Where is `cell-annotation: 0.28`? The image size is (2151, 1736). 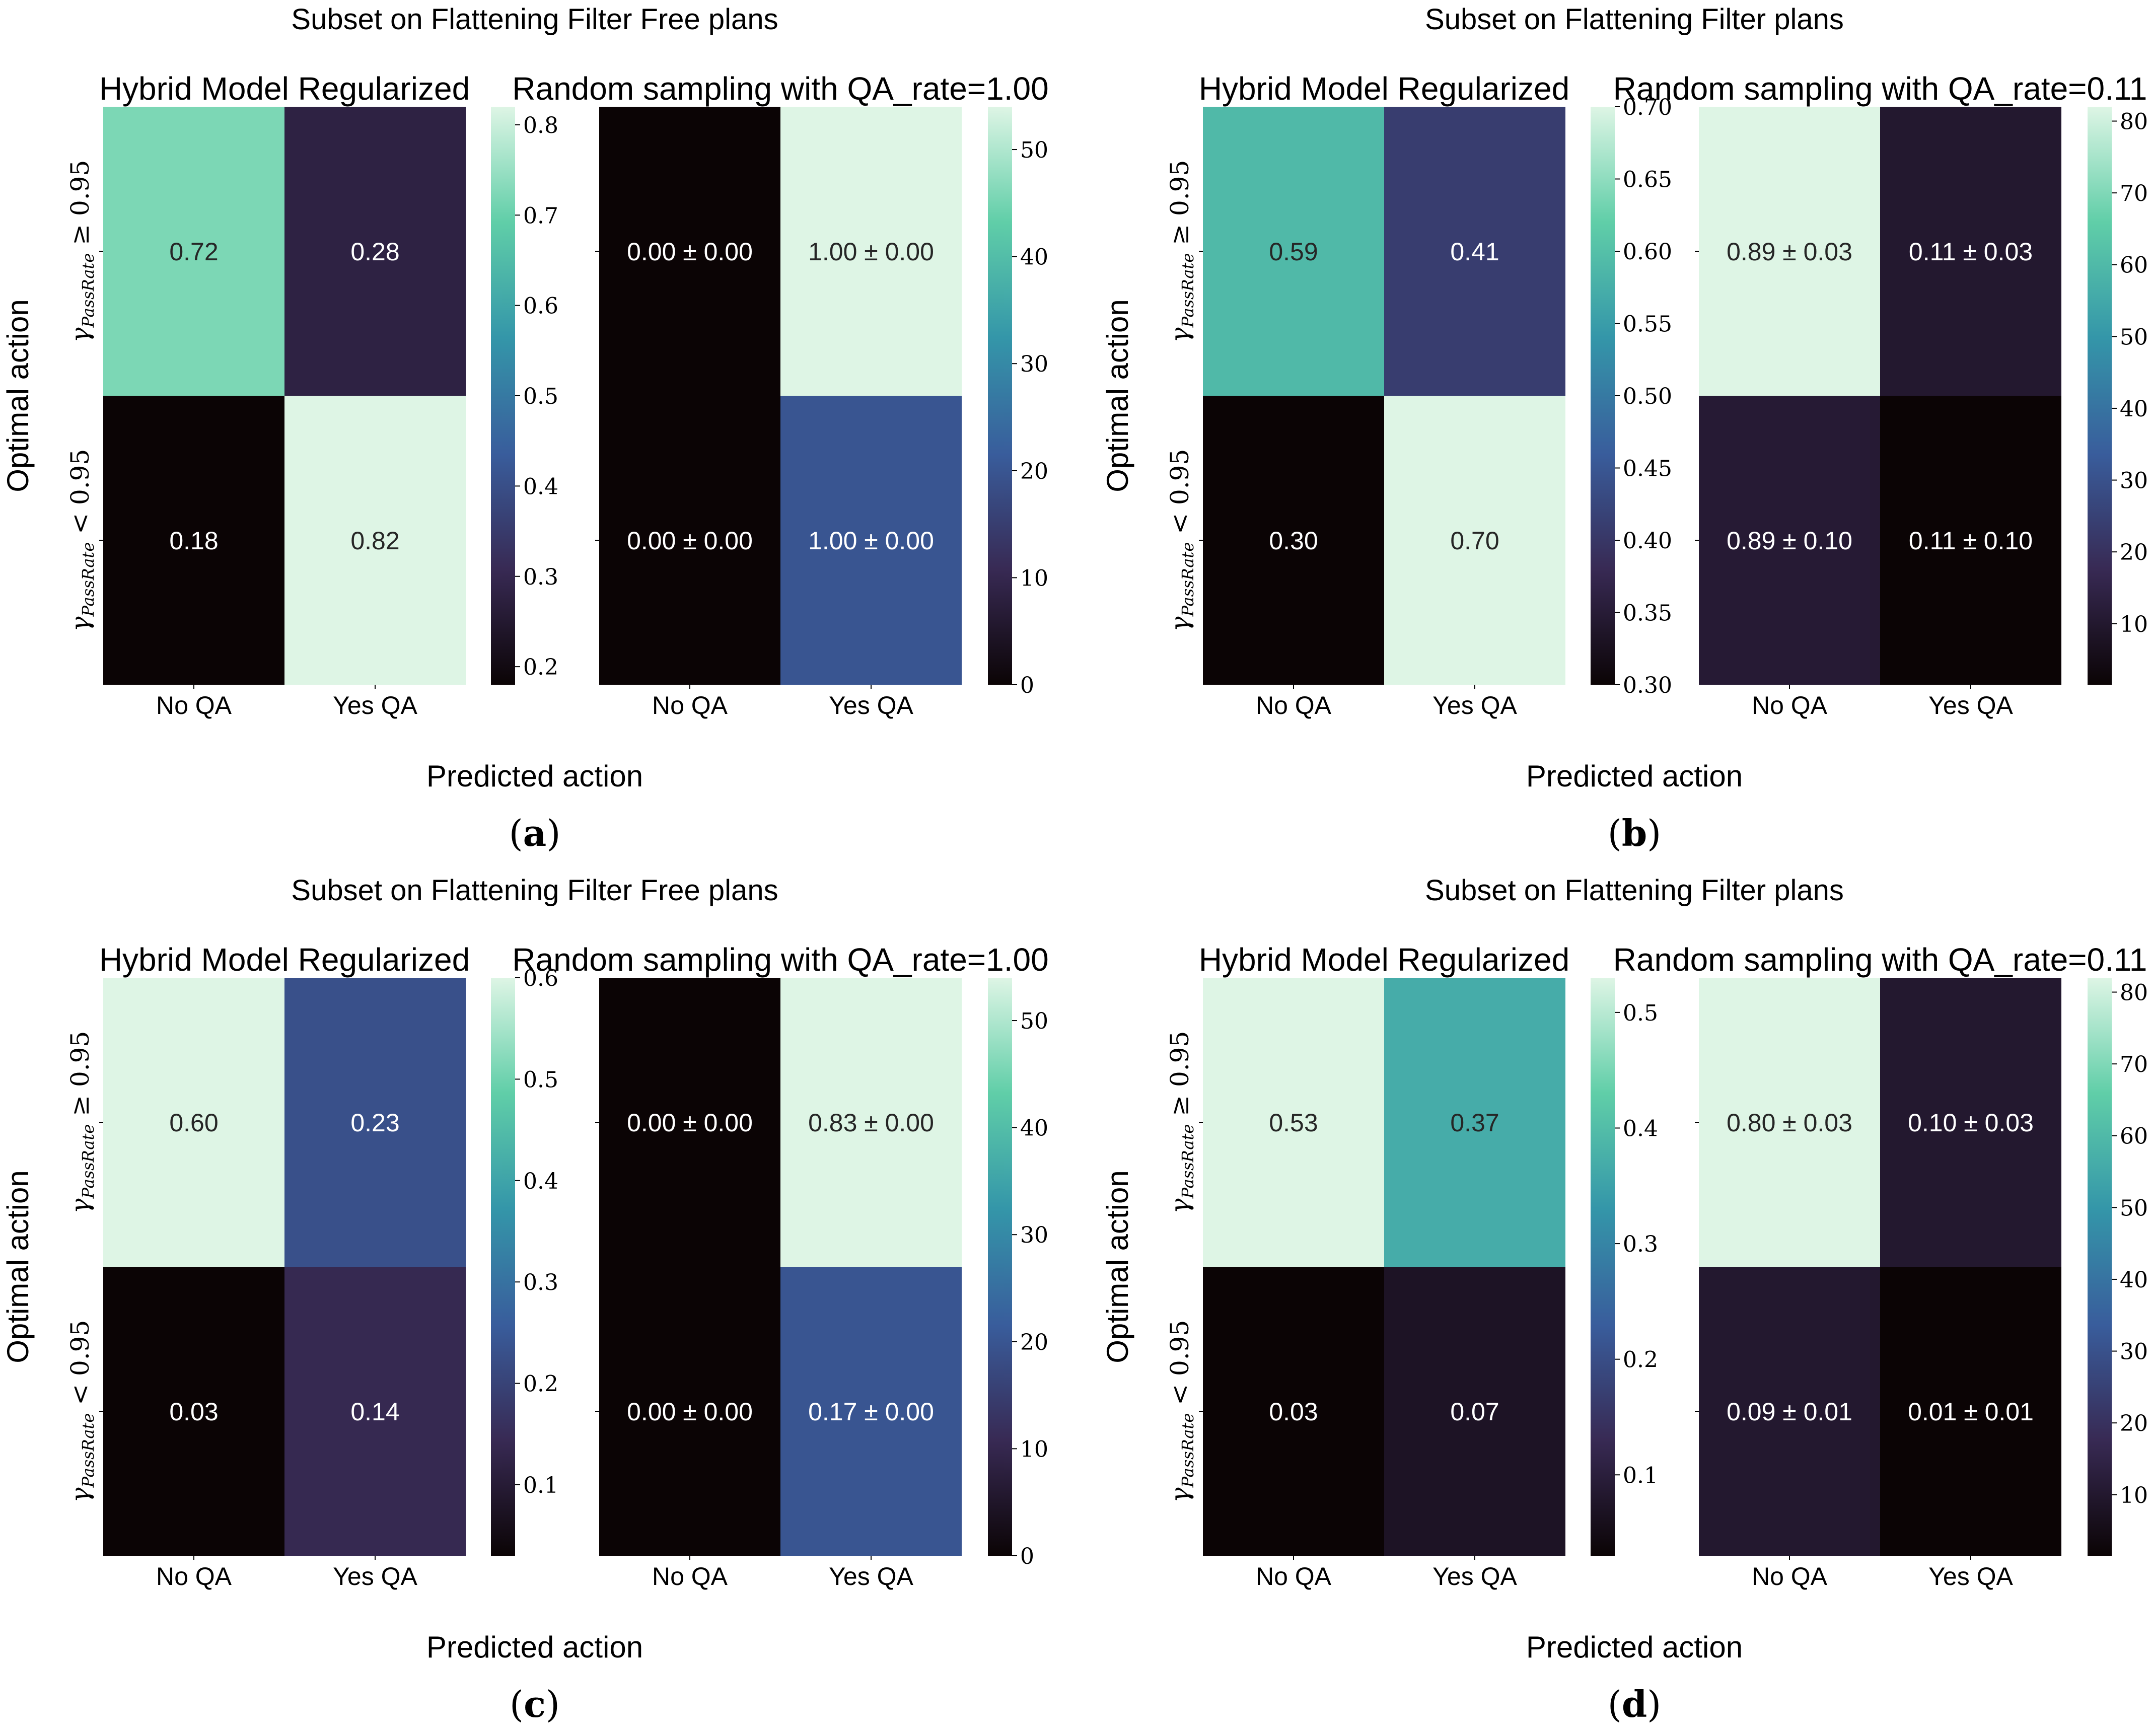
cell-annotation: 0.28 is located at coordinates (375, 252).